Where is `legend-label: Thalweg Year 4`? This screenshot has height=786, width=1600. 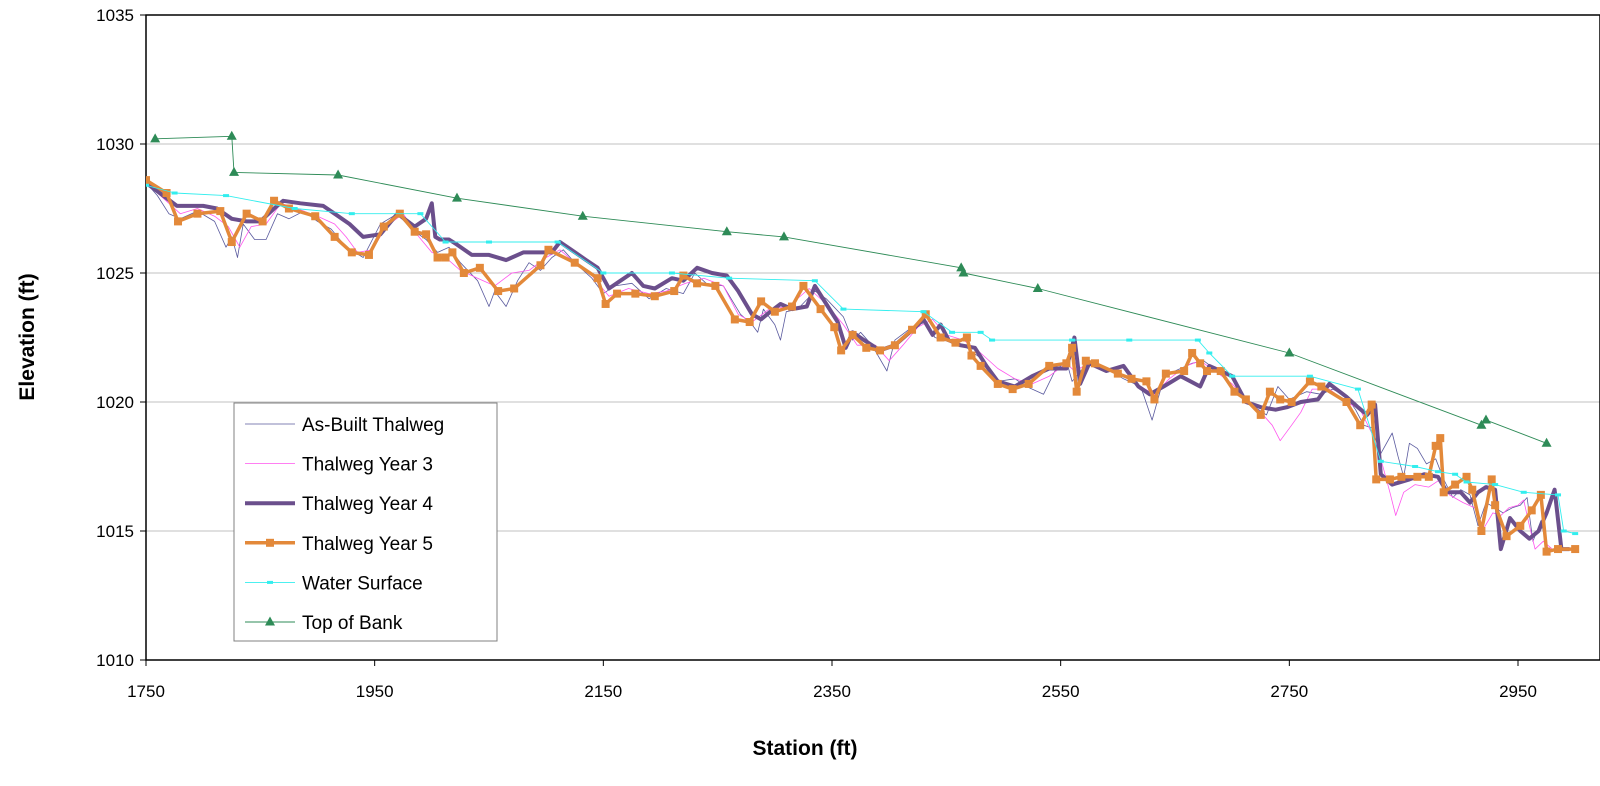 legend-label: Thalweg Year 4 is located at coordinates (367, 504).